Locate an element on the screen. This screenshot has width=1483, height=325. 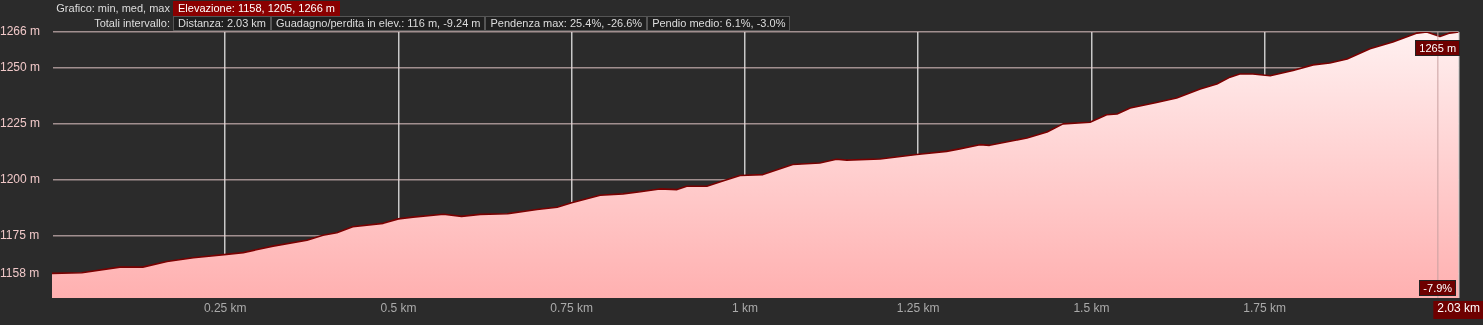
y-tick-label: 1200 m is located at coordinates (20, 178).